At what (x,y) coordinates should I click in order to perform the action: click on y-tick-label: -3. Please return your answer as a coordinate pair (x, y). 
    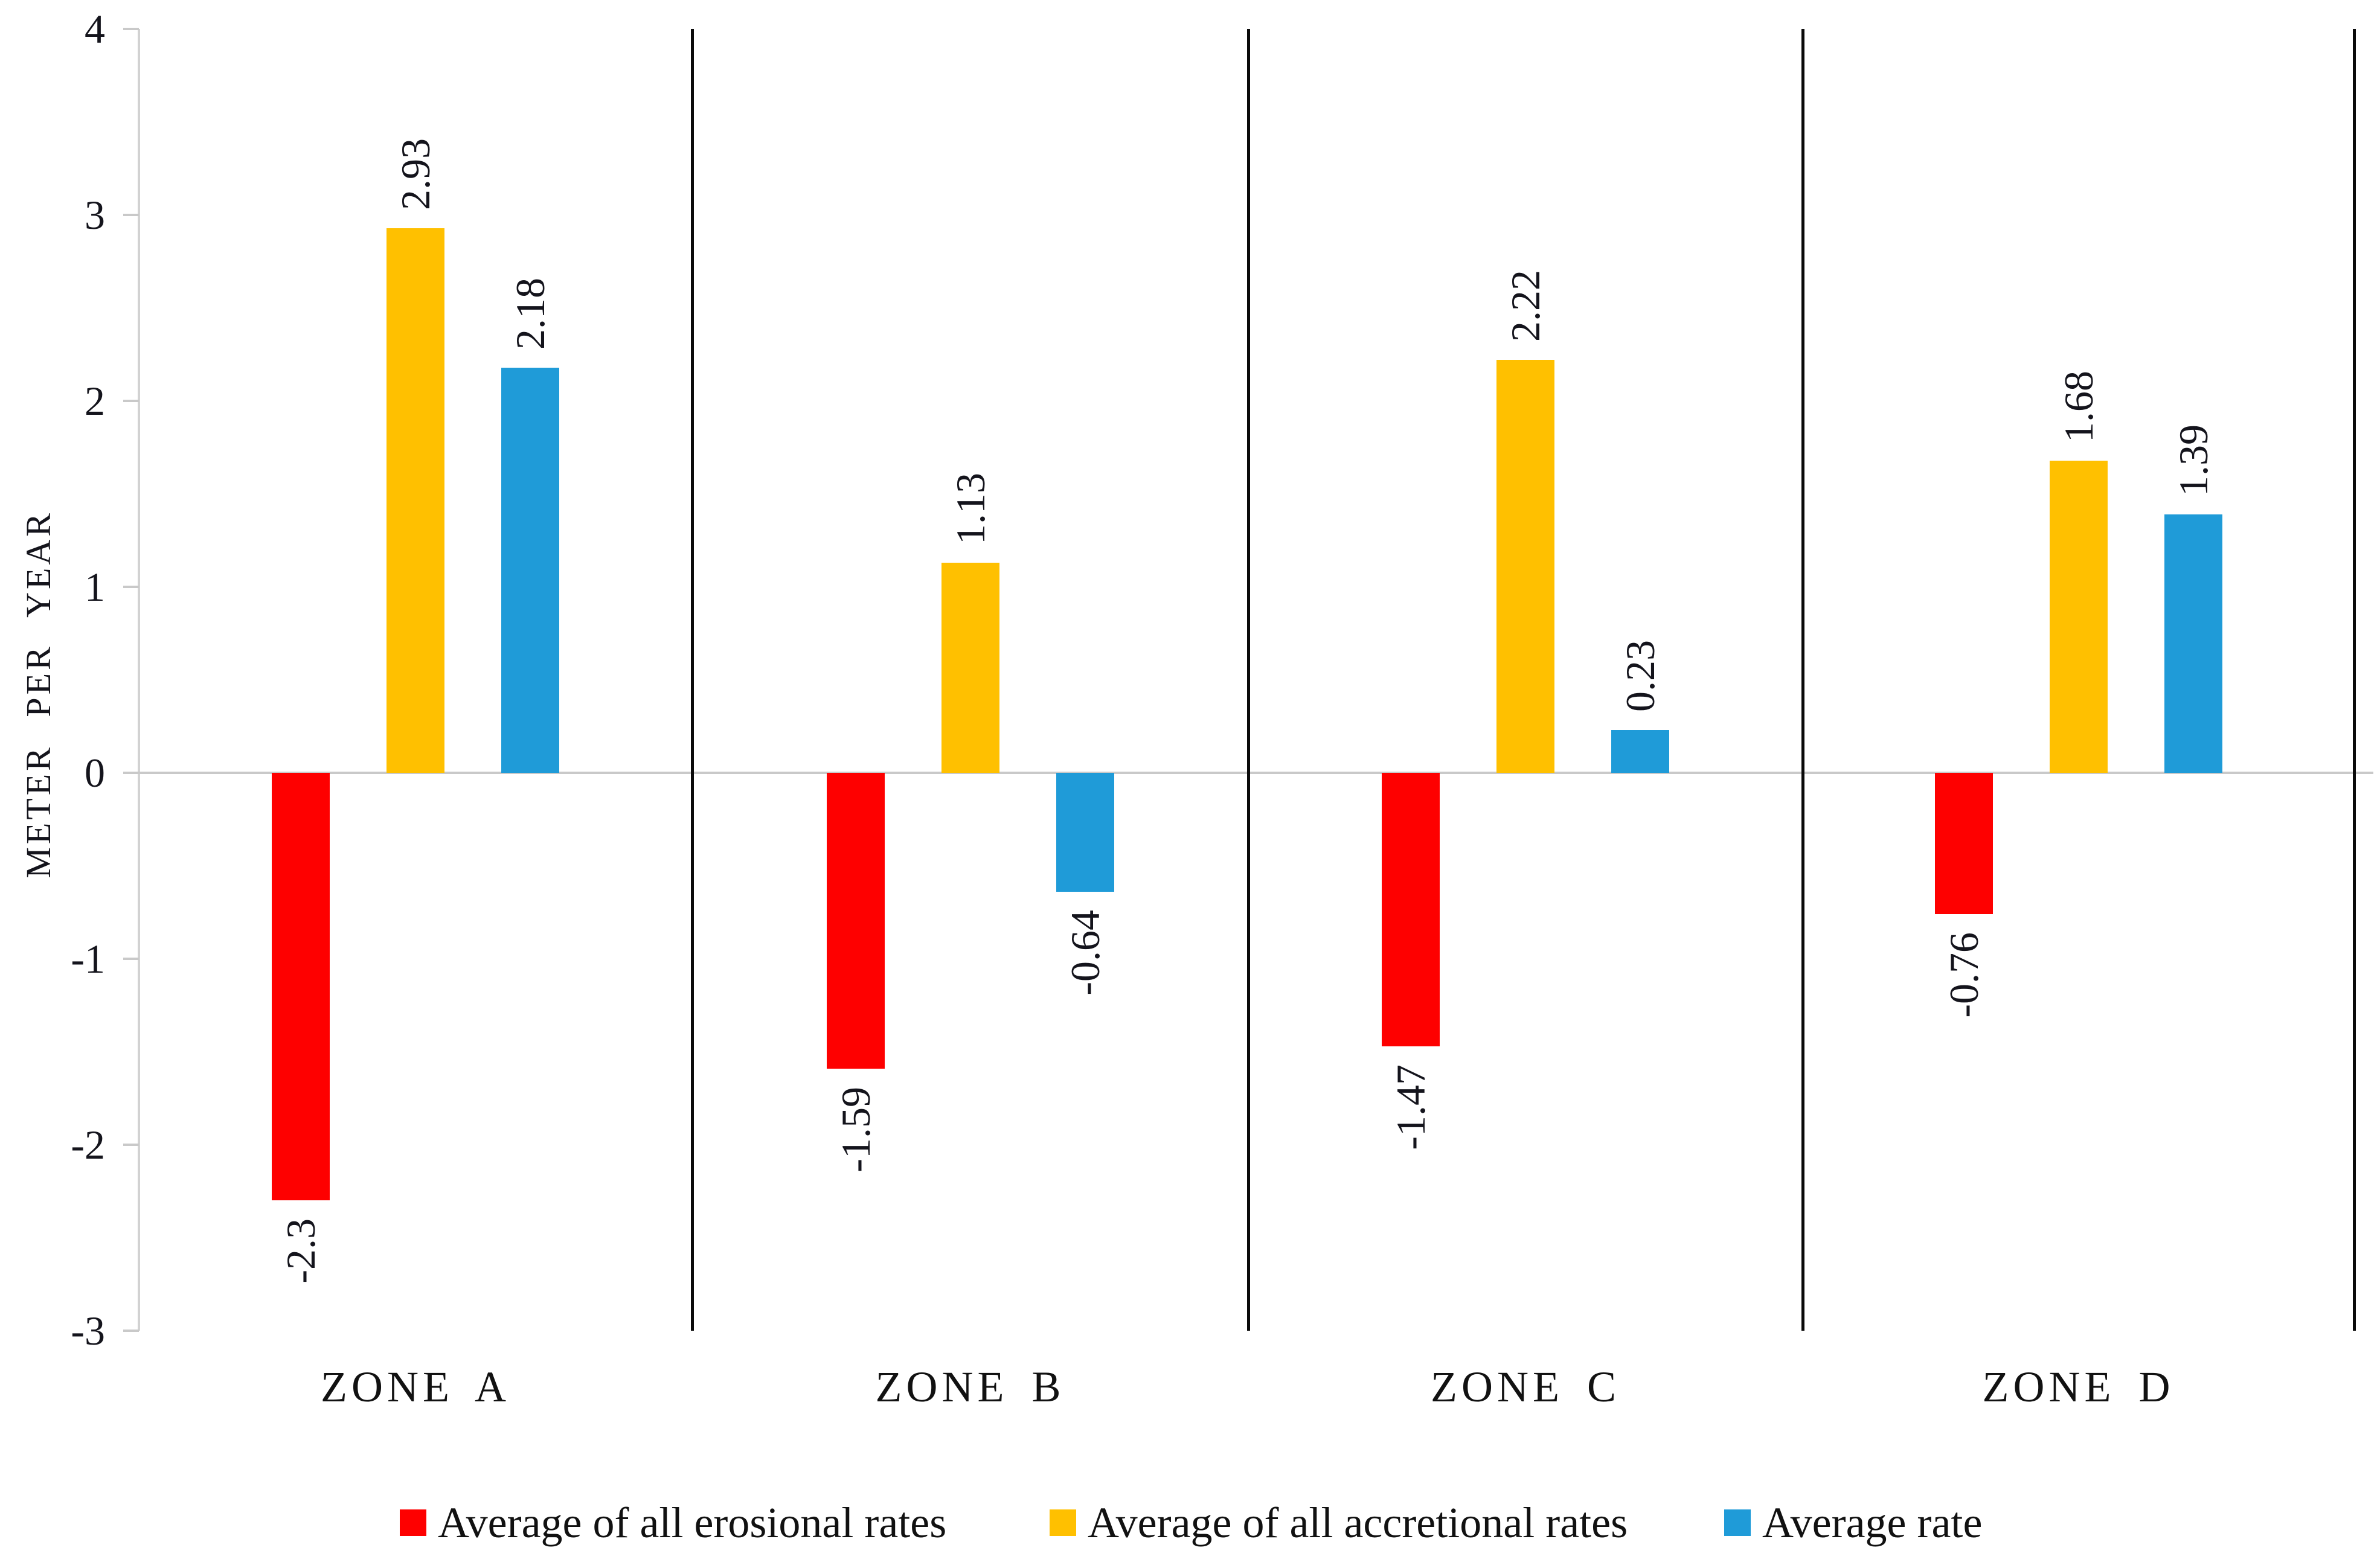
    Looking at the image, I should click on (88, 1331).